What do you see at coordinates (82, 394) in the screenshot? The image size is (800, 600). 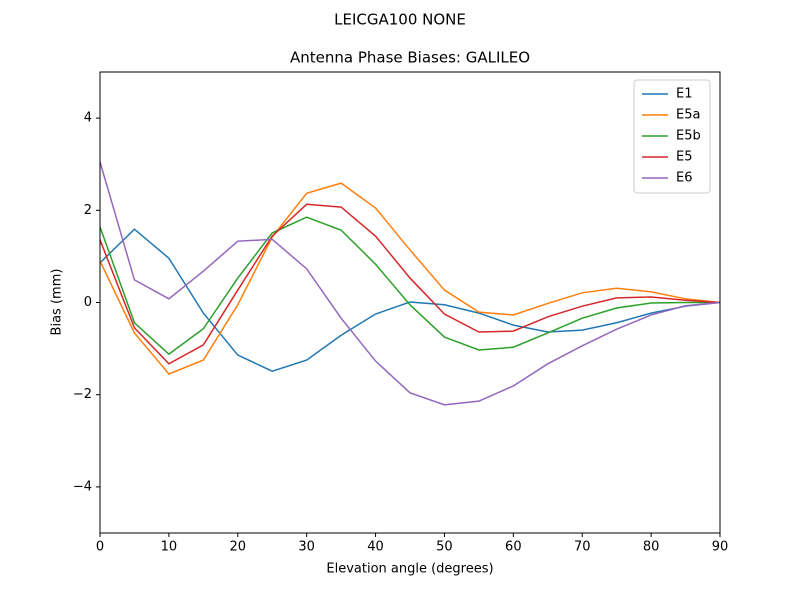 I see `y-tick-label: −2` at bounding box center [82, 394].